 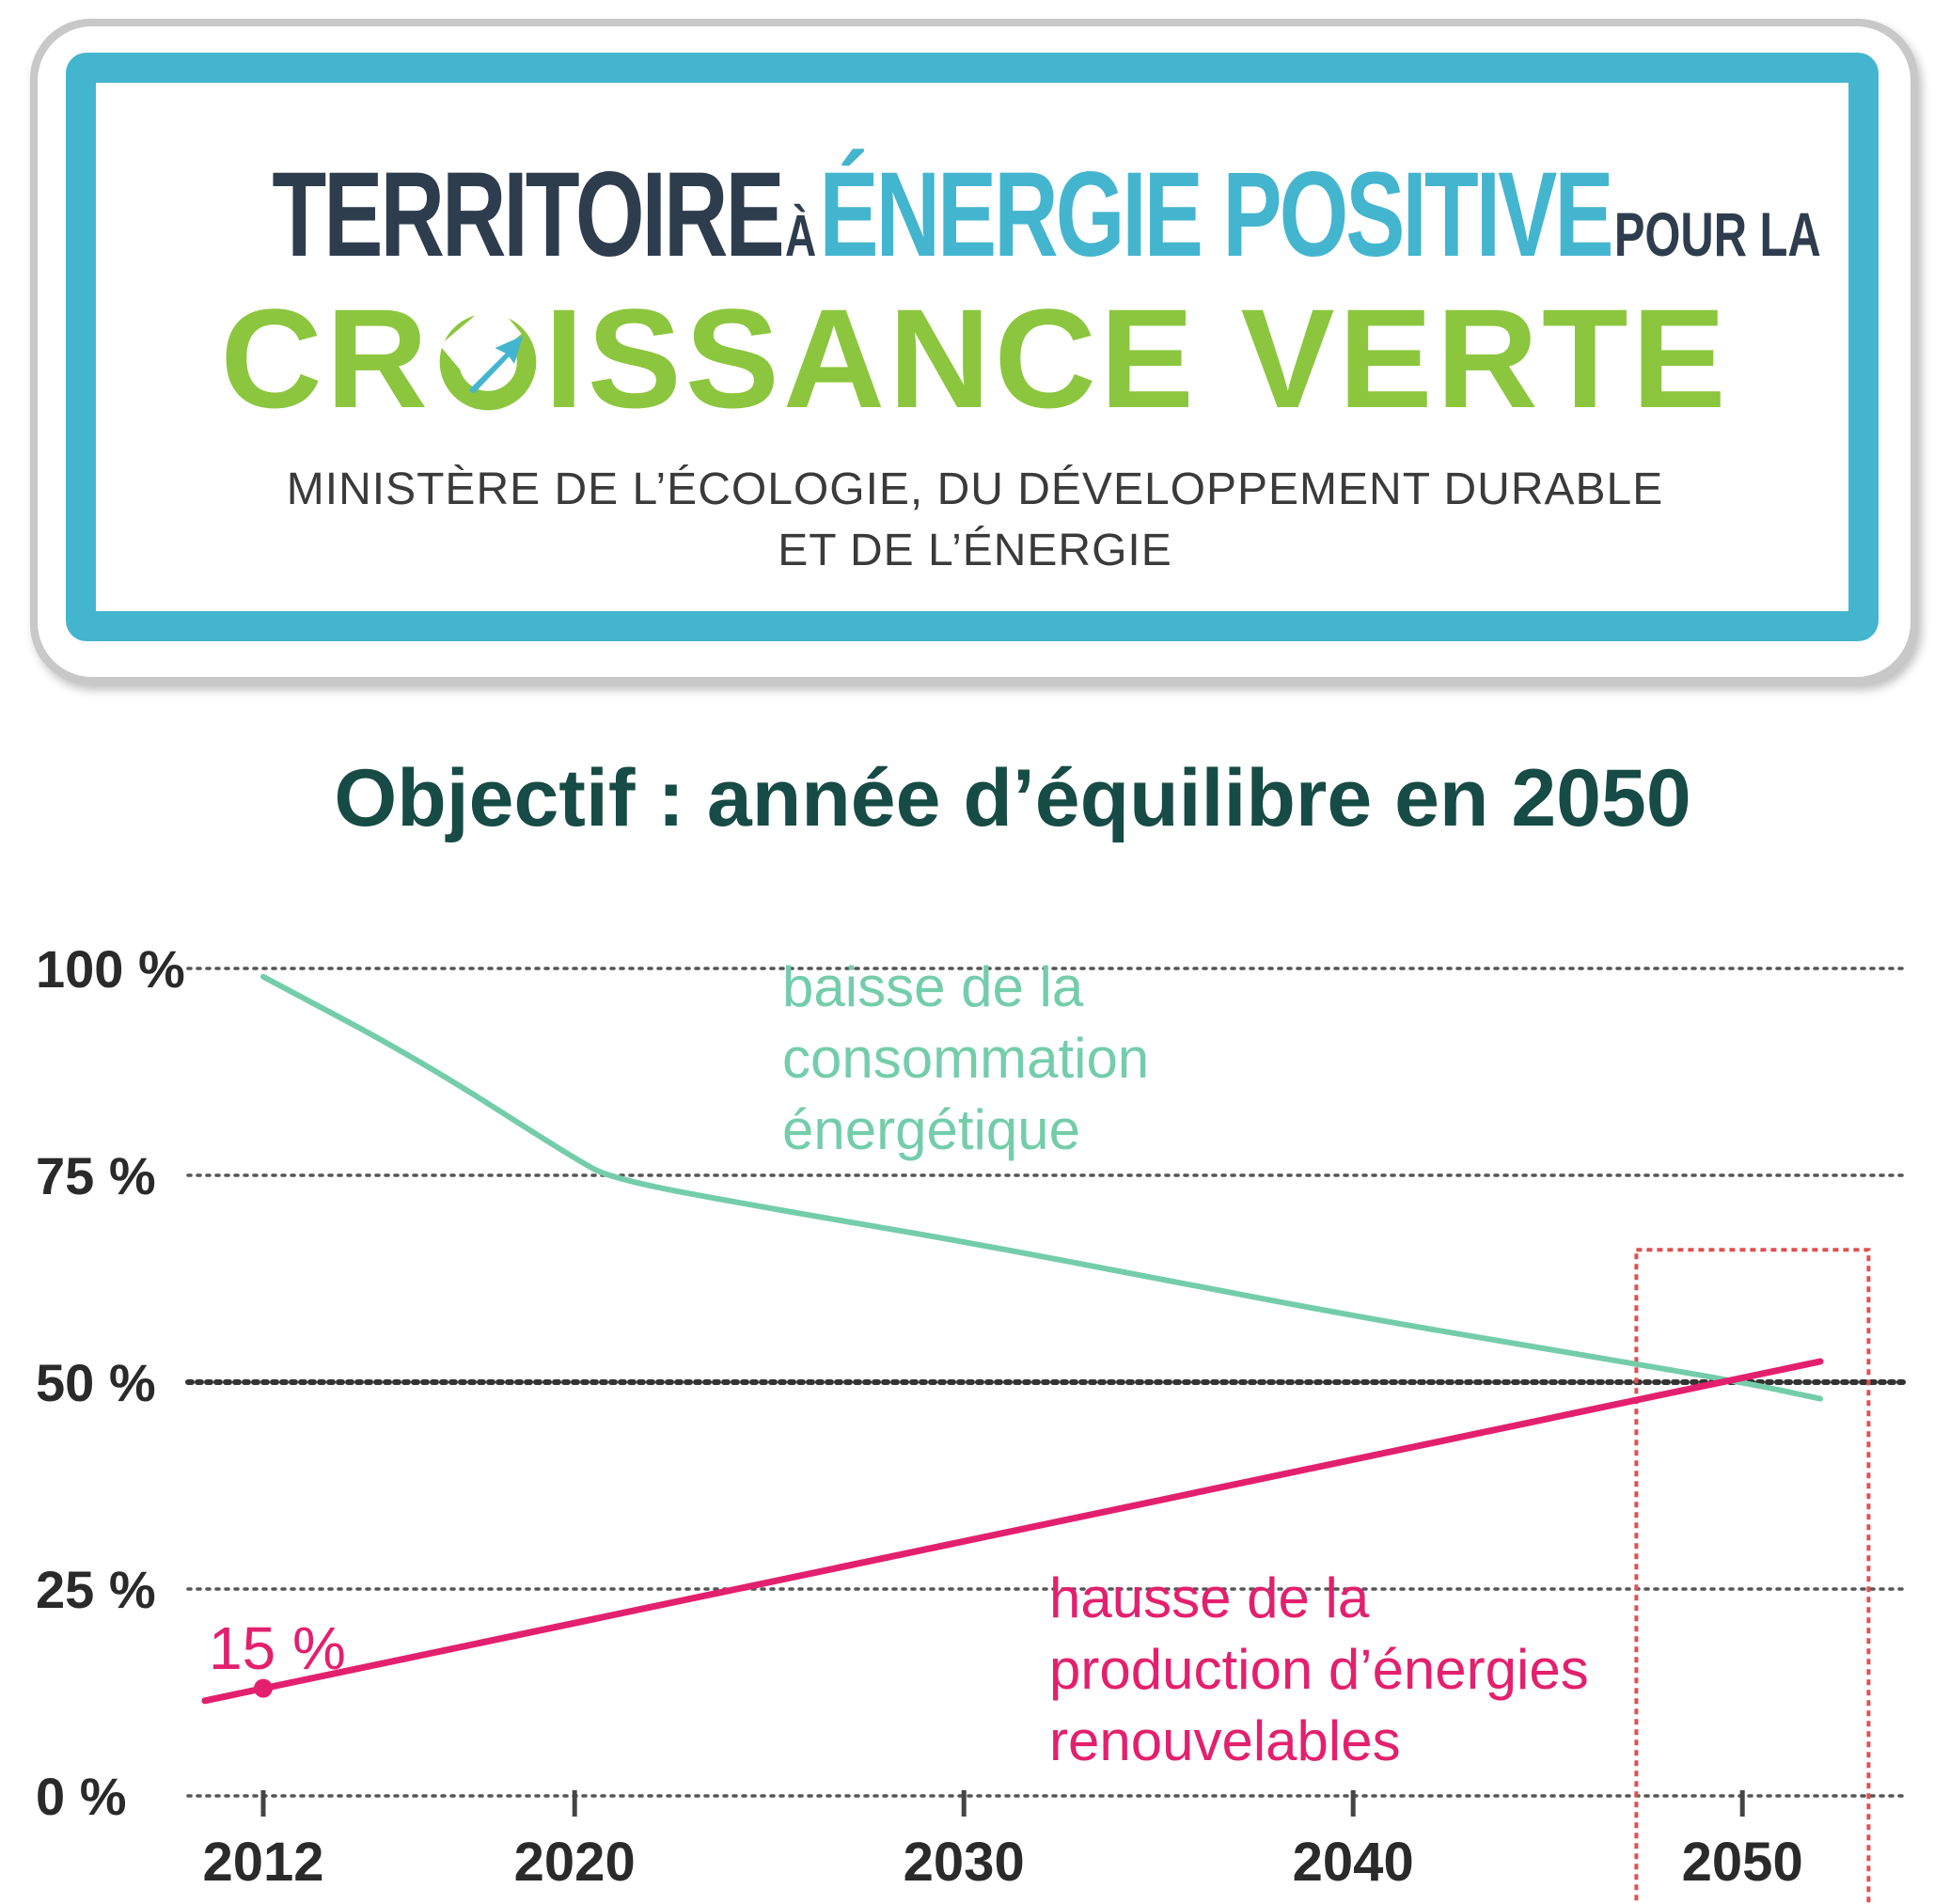 What do you see at coordinates (96, 1382) in the screenshot?
I see `y-tick-label: 50 %` at bounding box center [96, 1382].